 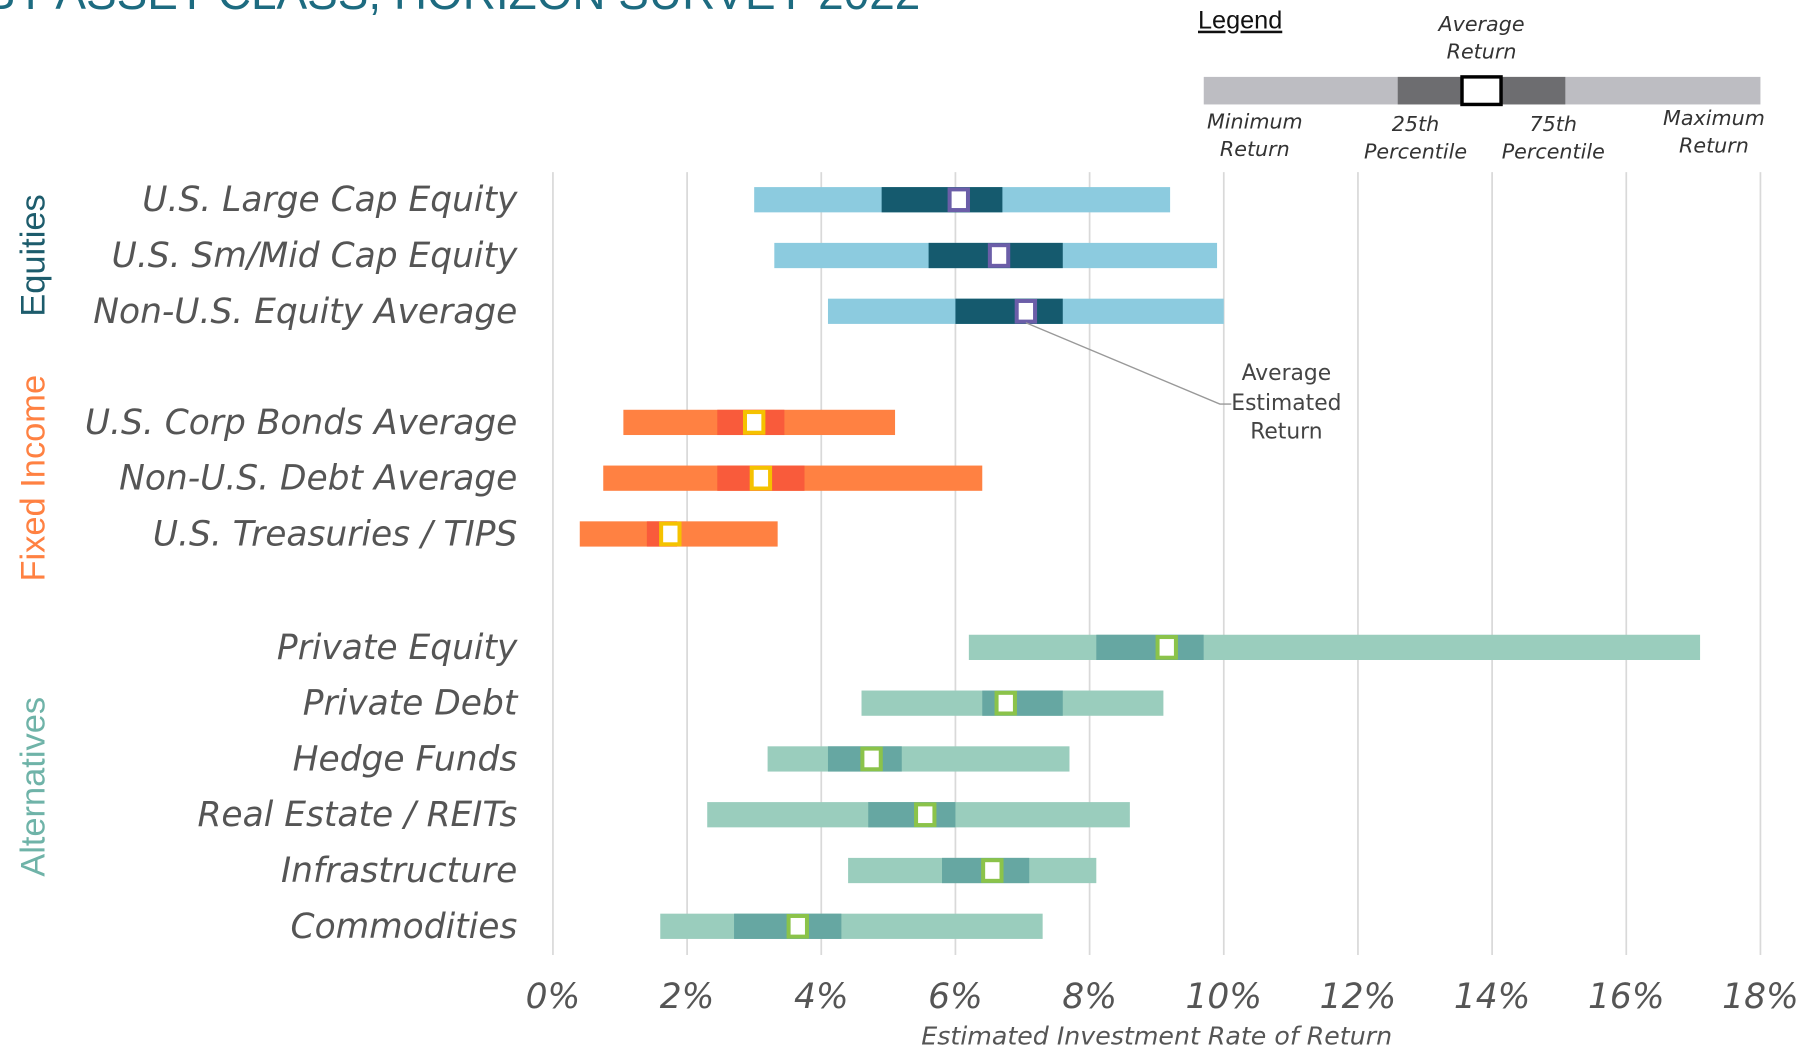 I want to click on legend-title: Legend, so click(x=1240, y=21).